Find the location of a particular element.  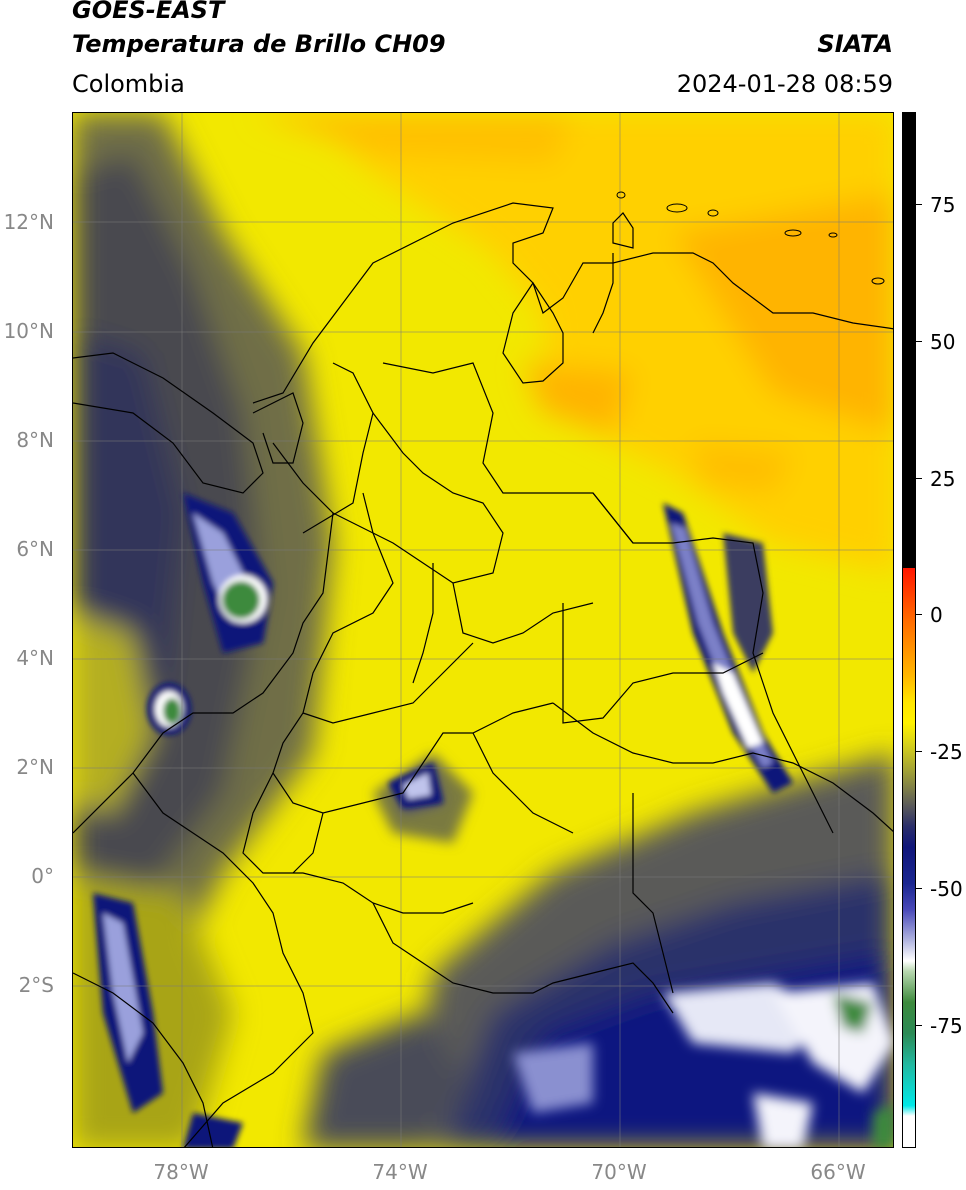

lat-label-12n: 12°N is located at coordinates (28, 222).